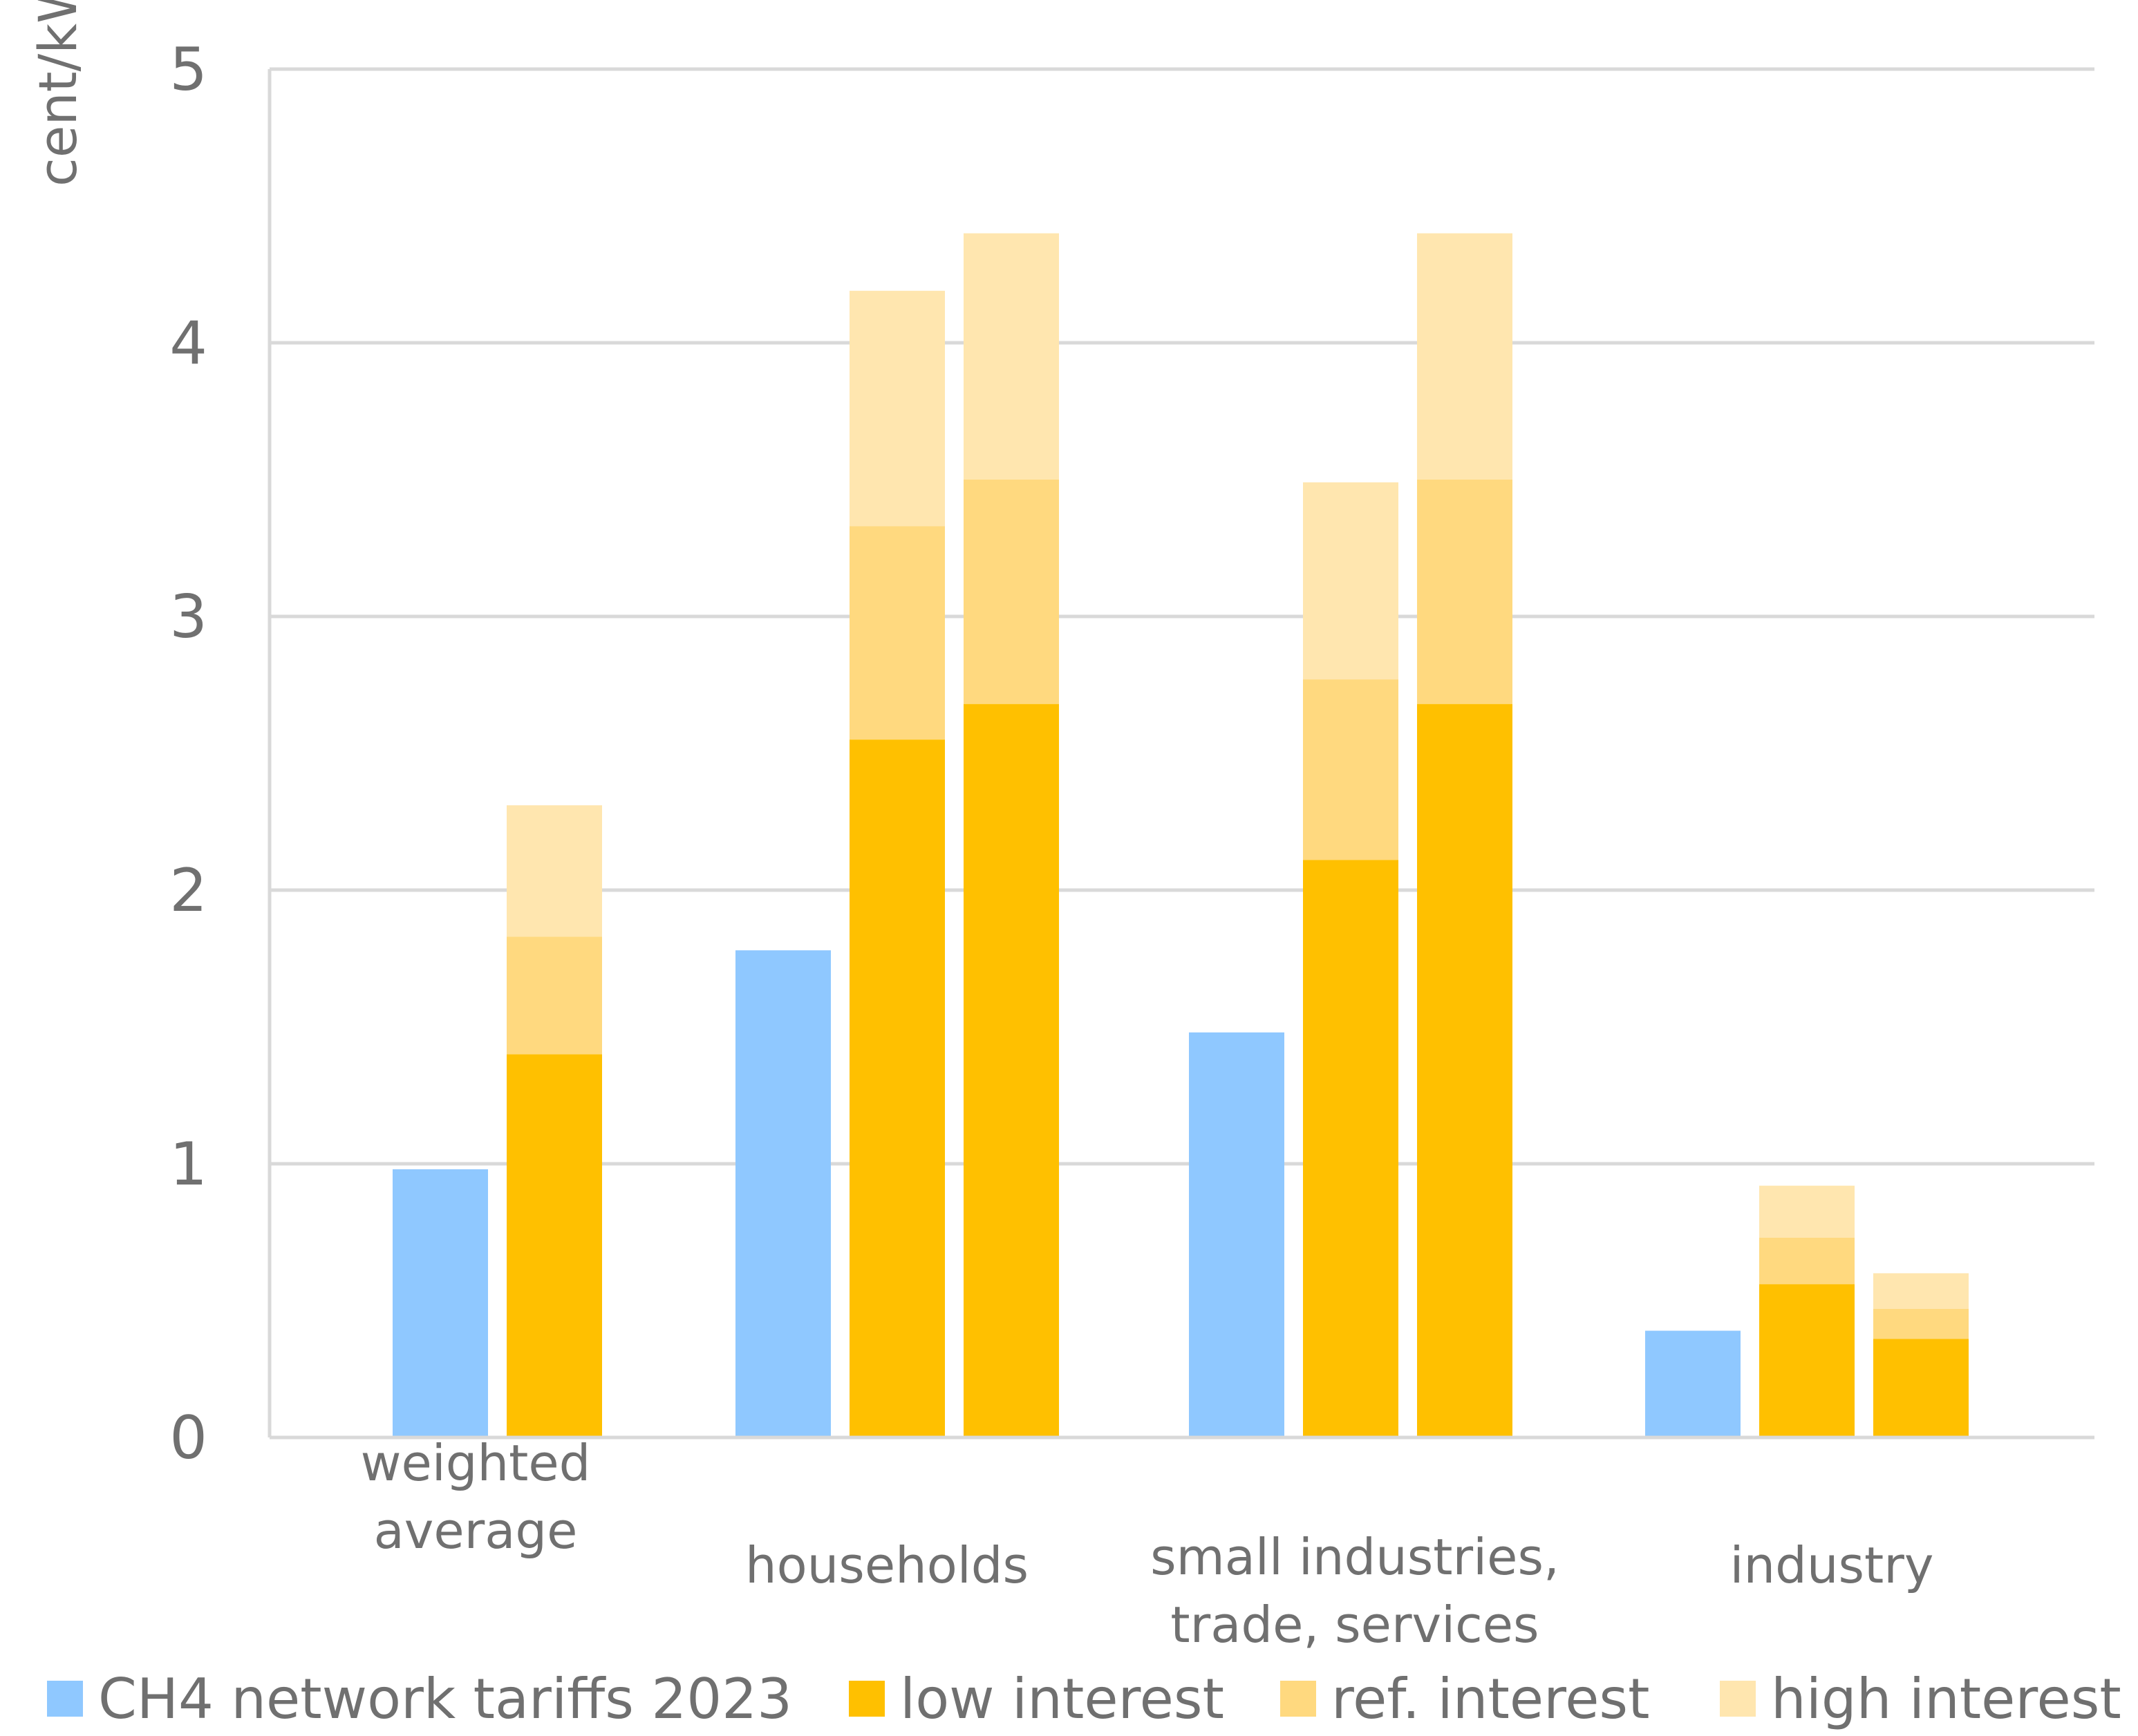  Describe the element at coordinates (1354, 1557) in the screenshot. I see `category-label: small industries,` at that location.